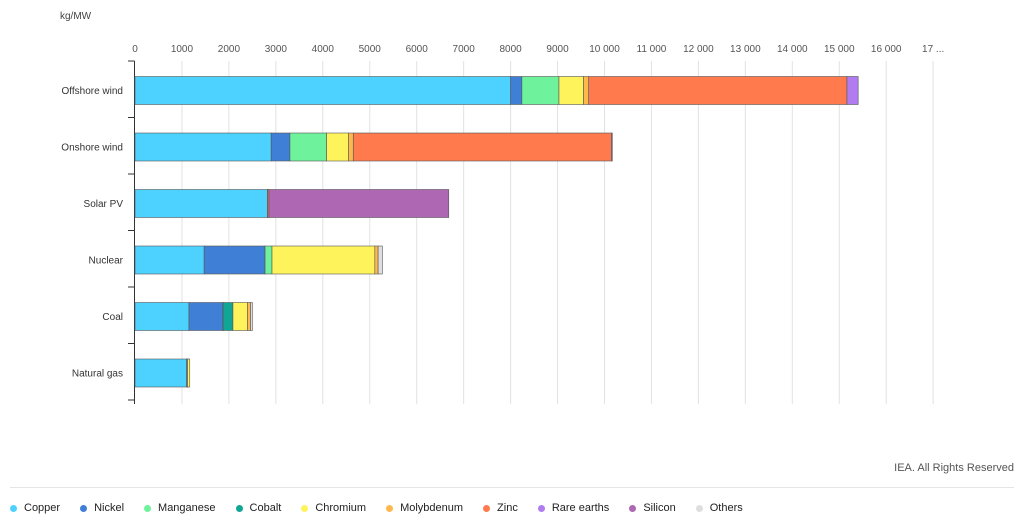 The image size is (1024, 523). I want to click on y-tick-label: Coal, so click(112, 317).